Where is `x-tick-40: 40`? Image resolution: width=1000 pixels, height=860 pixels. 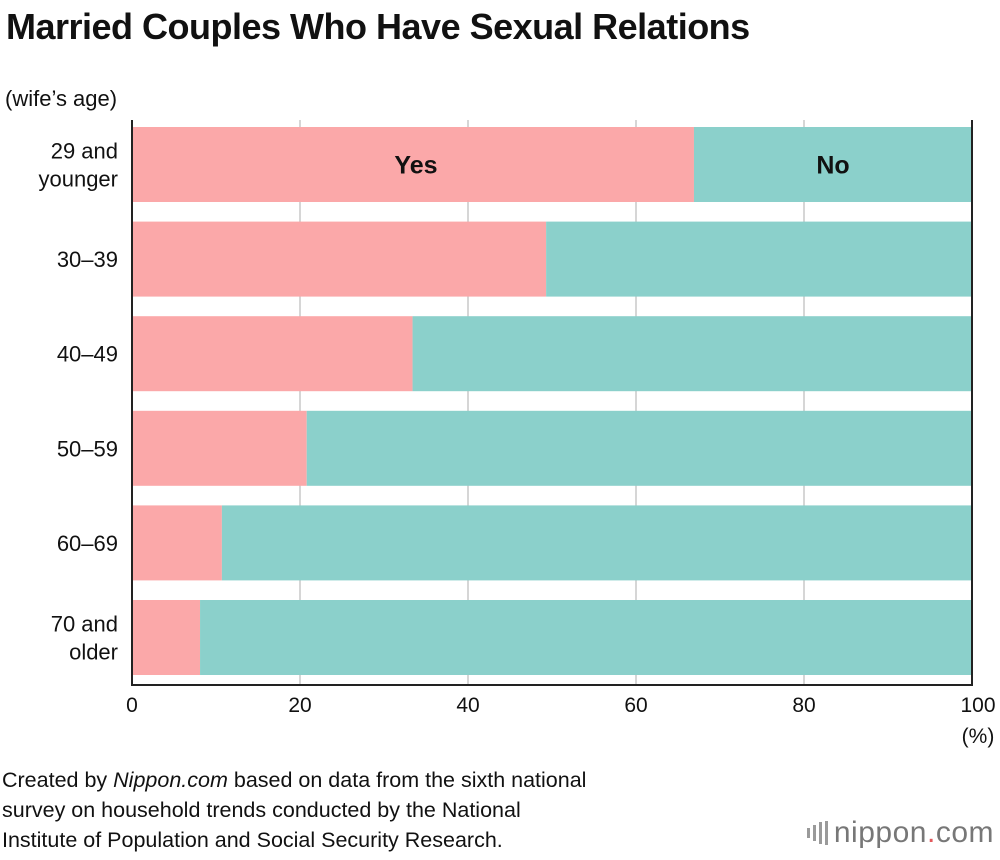
x-tick-40: 40 is located at coordinates (467, 705).